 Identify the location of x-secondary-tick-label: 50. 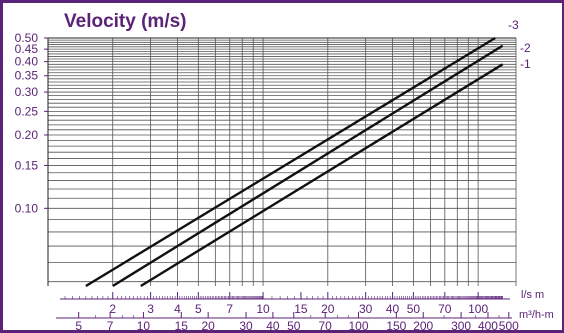
(294, 326).